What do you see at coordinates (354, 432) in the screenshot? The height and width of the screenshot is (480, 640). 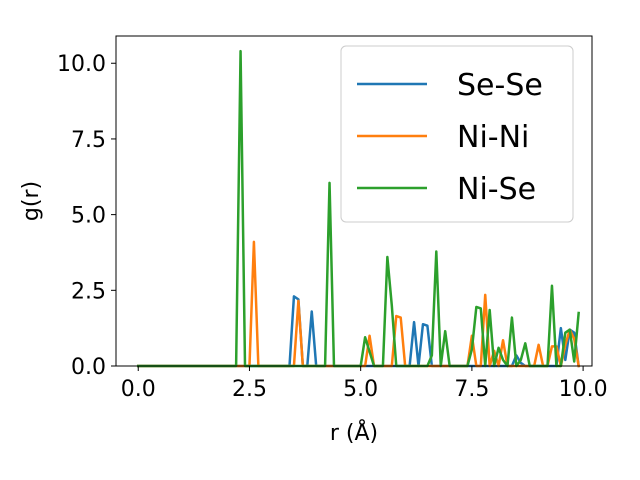 I see `x-axis-label: r (Å)` at bounding box center [354, 432].